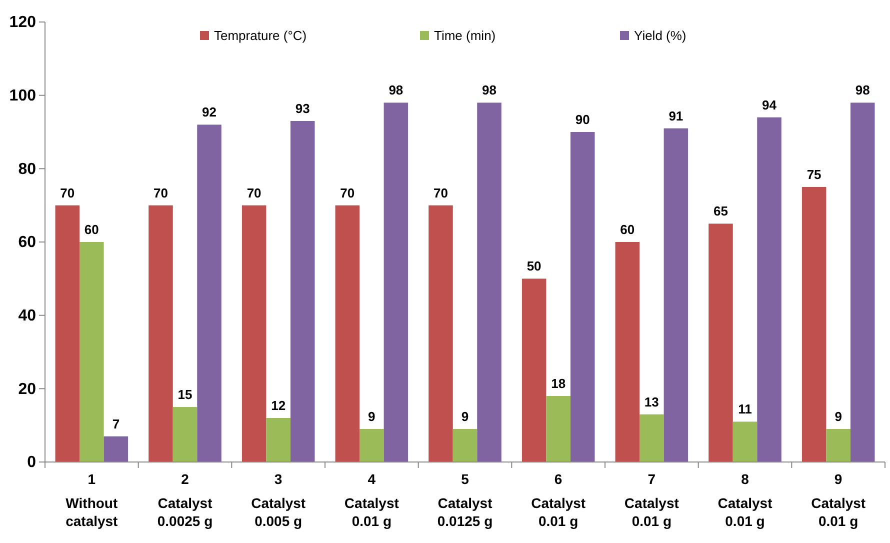 This screenshot has width=890, height=543. I want to click on data-label: 91, so click(676, 116).